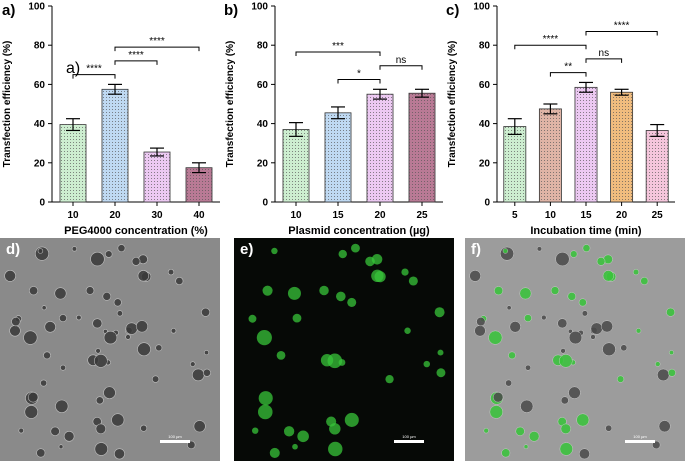  I want to click on x-tick-label: 30, so click(157, 215).